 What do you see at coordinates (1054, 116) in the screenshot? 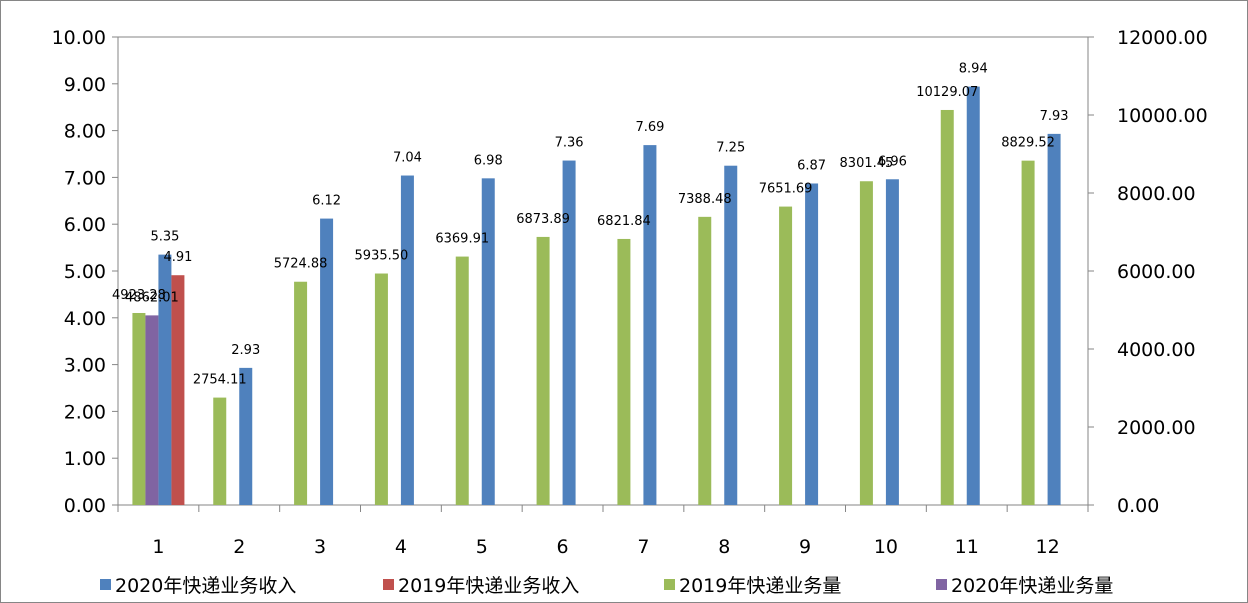
I see `data-label-series-0: 7.93` at bounding box center [1054, 116].